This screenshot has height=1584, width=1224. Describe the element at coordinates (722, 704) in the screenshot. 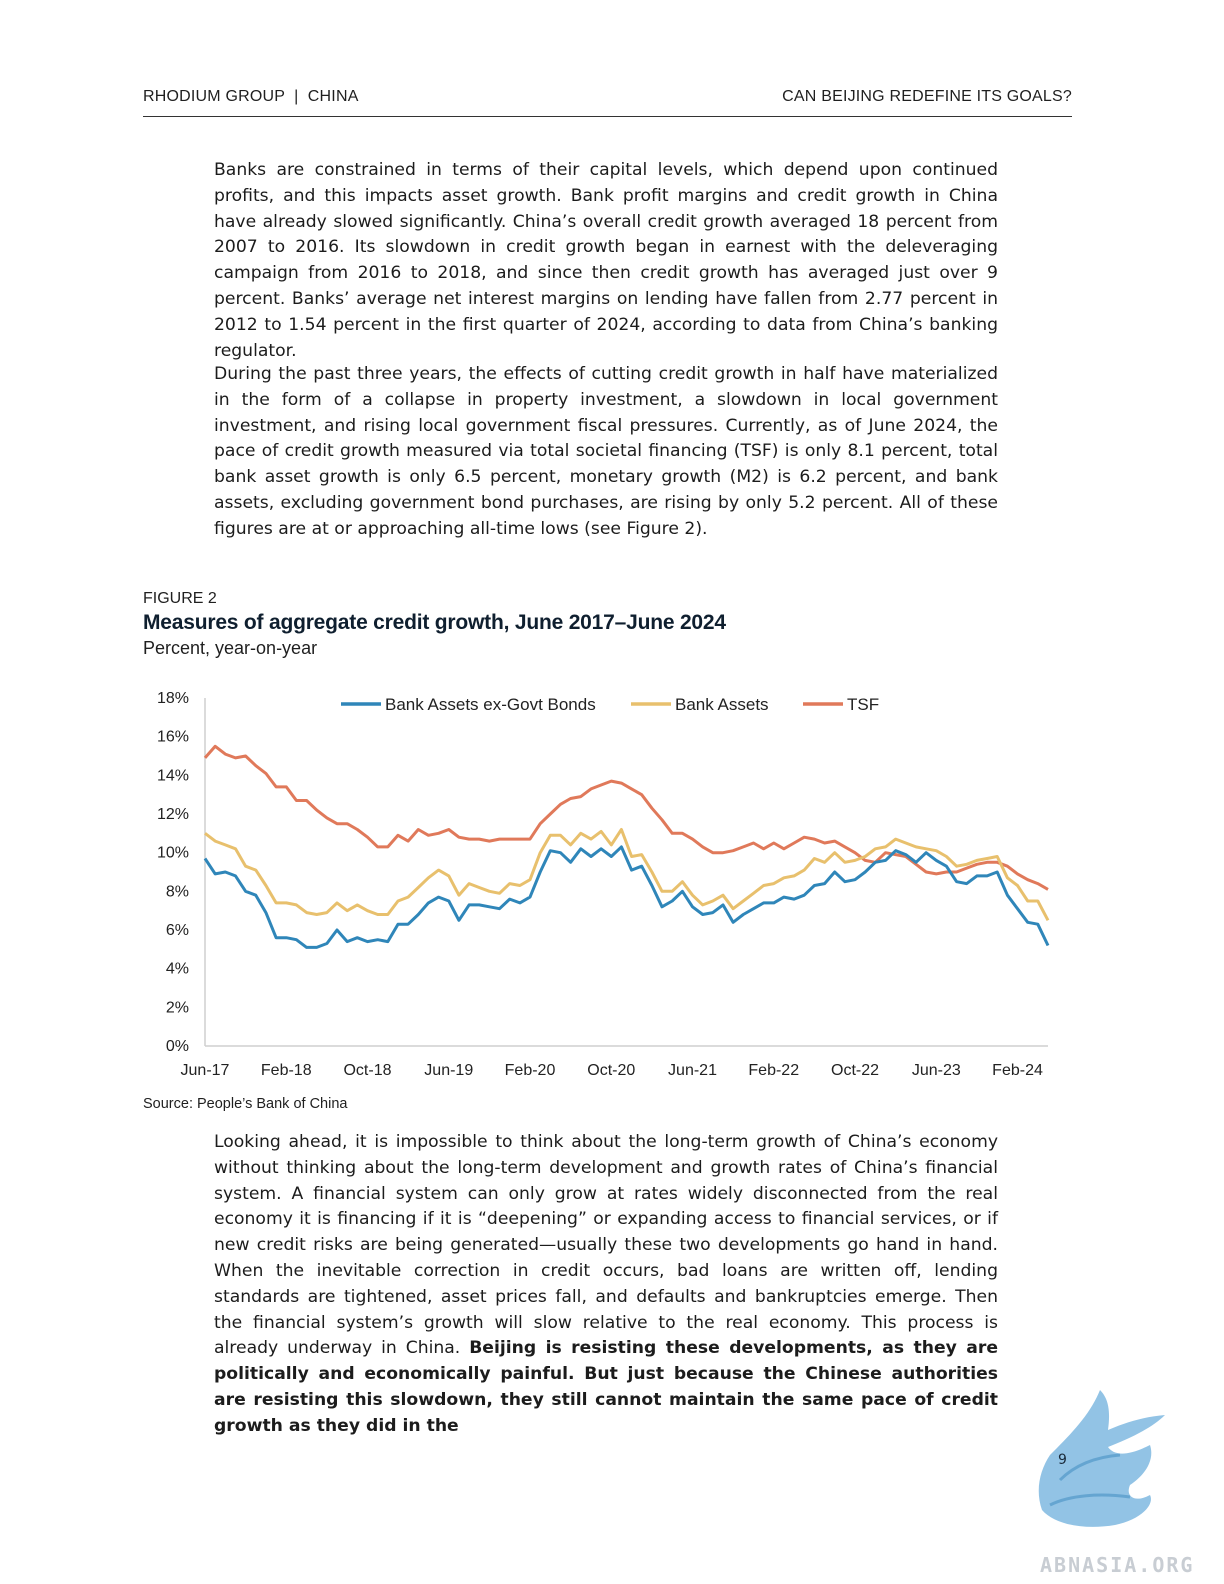

I see `legend-label: Bank Assets` at that location.